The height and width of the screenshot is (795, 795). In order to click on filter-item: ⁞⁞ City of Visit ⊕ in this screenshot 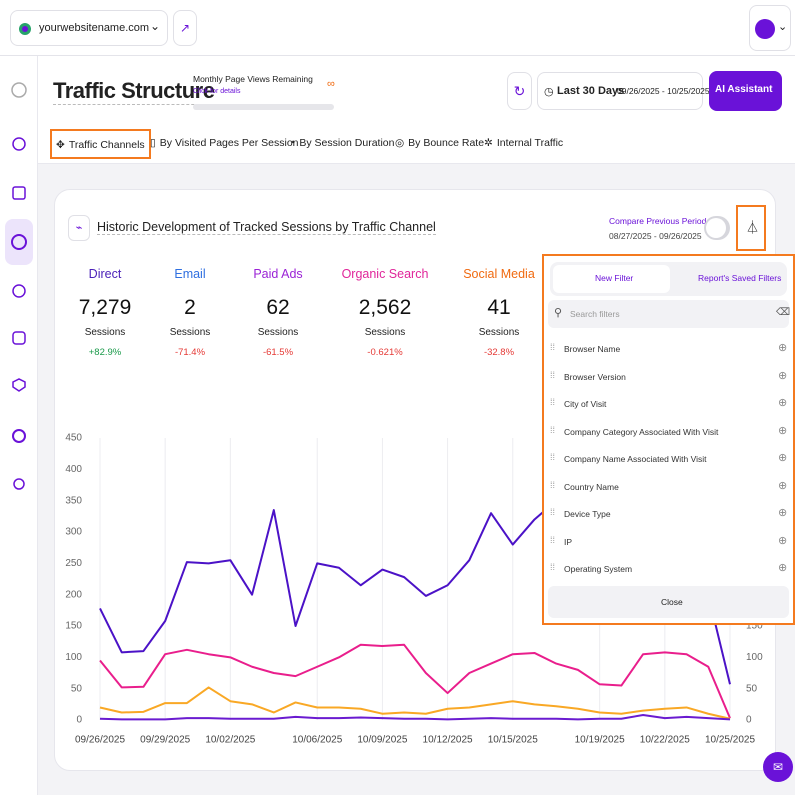, I will do `click(668, 404)`.